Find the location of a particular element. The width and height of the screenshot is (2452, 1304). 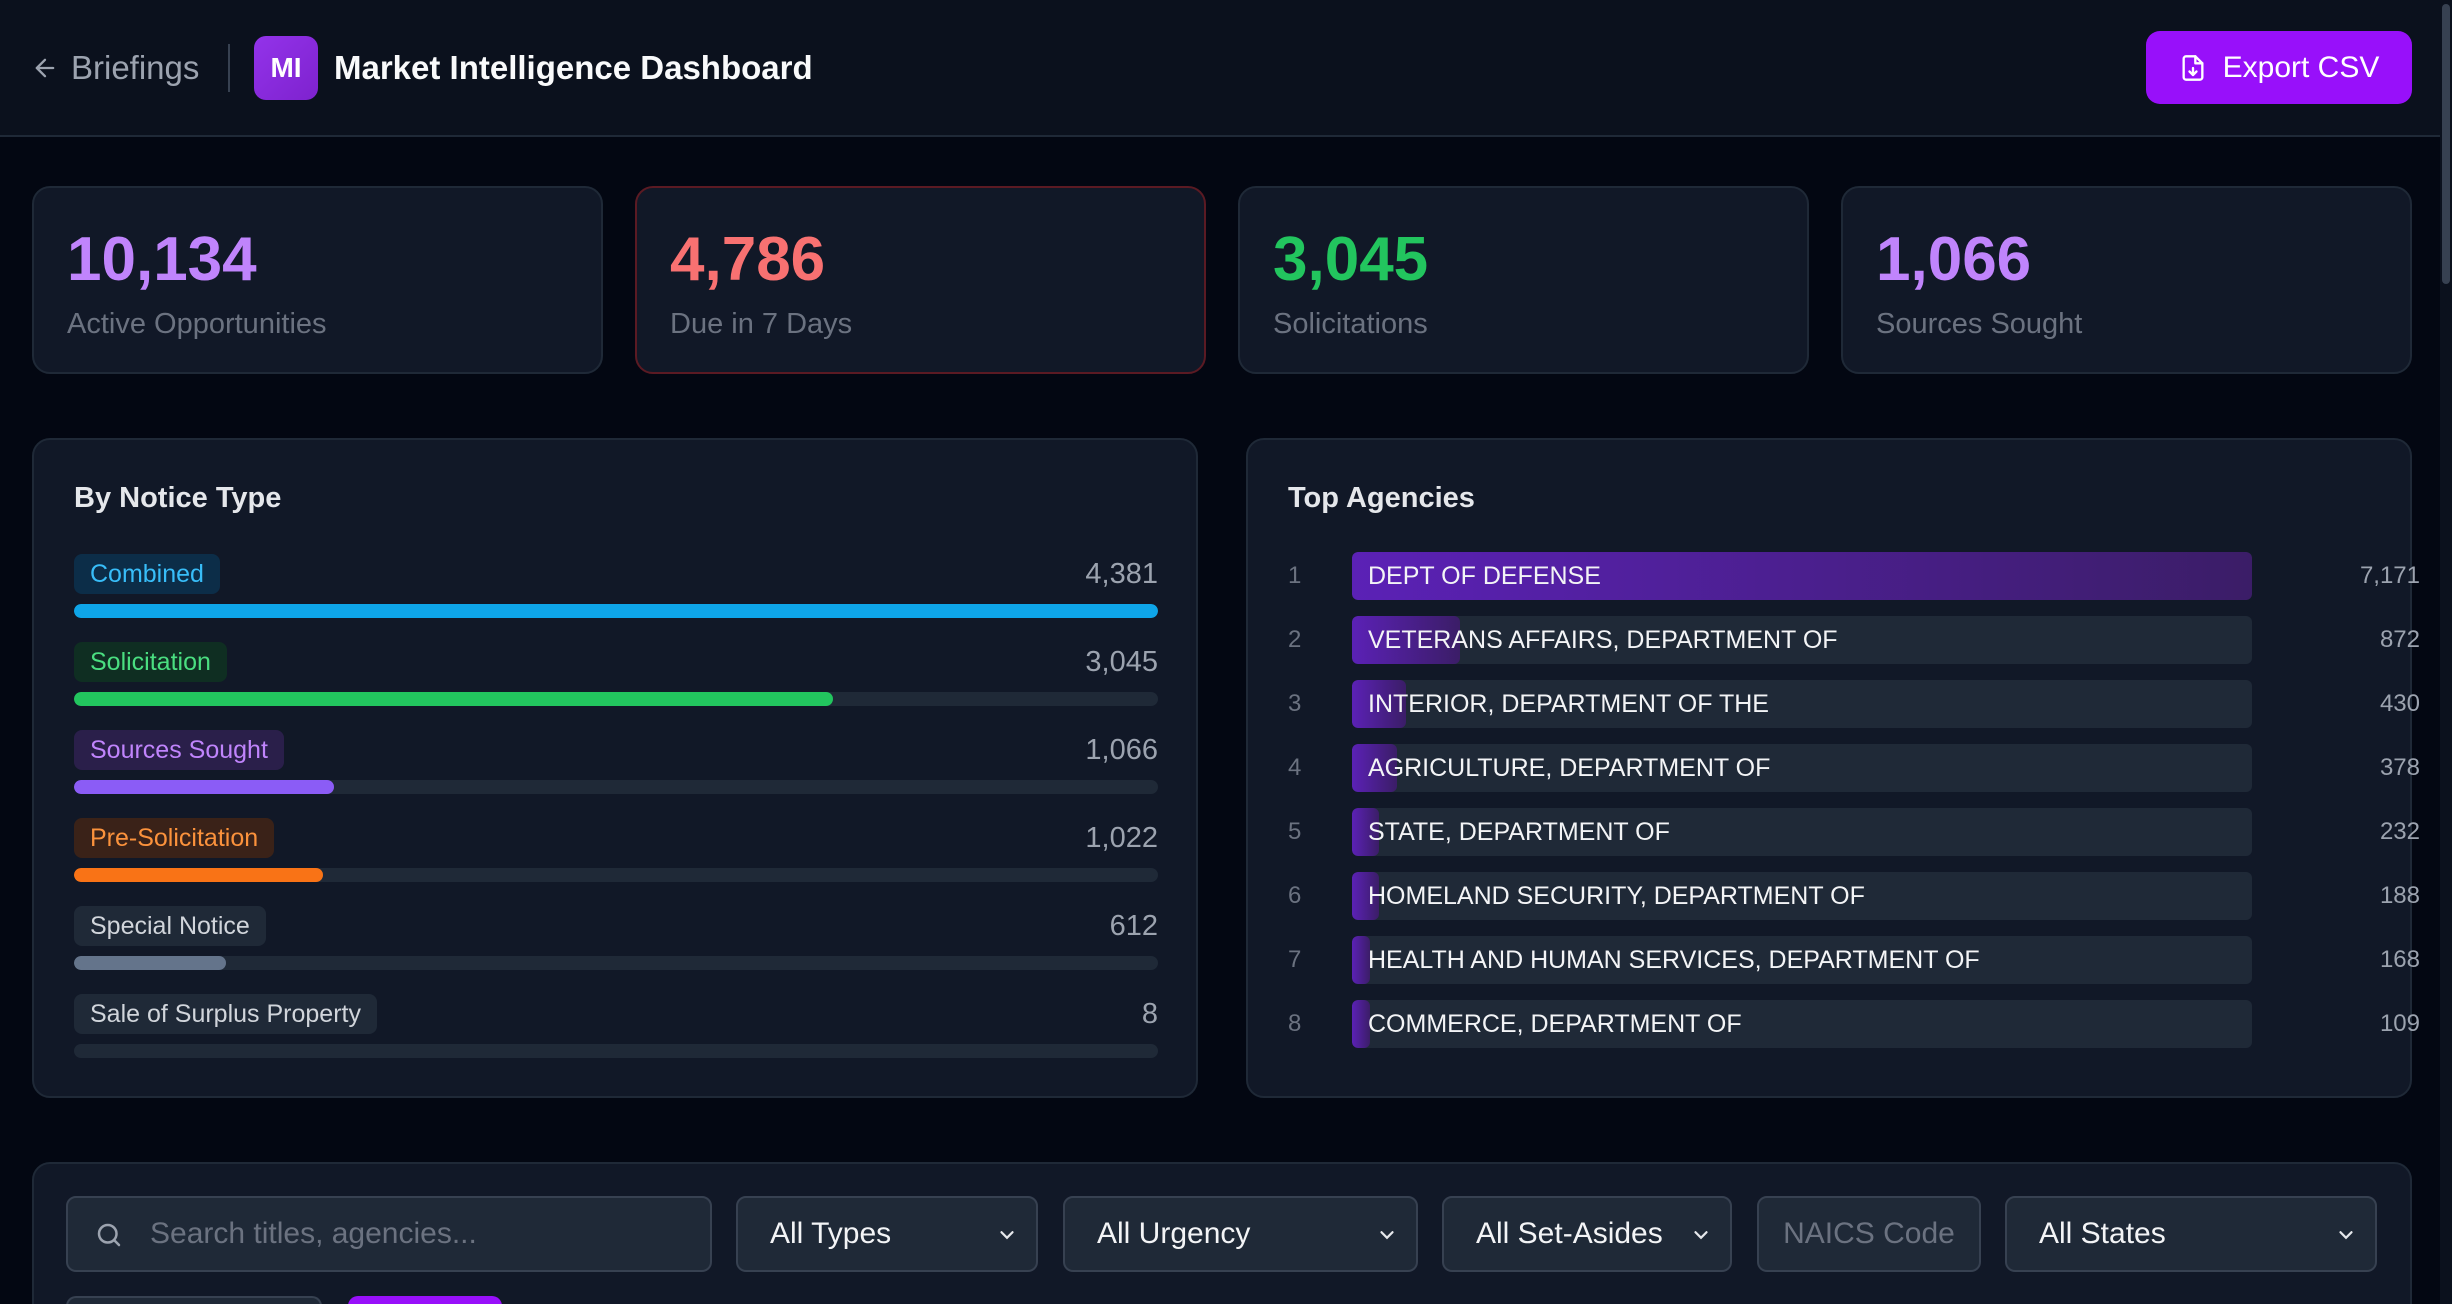

notice-type-label: Pre-Solicitation is located at coordinates (174, 838).